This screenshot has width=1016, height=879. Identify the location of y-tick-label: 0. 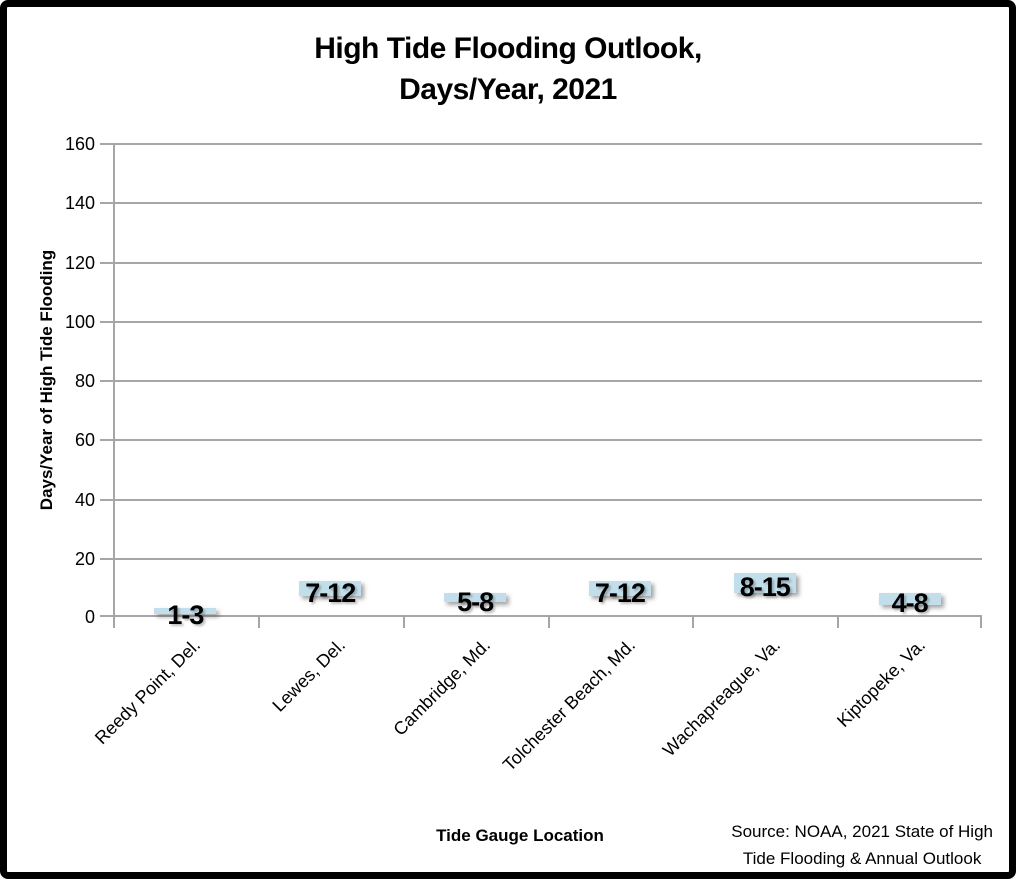
(89, 617).